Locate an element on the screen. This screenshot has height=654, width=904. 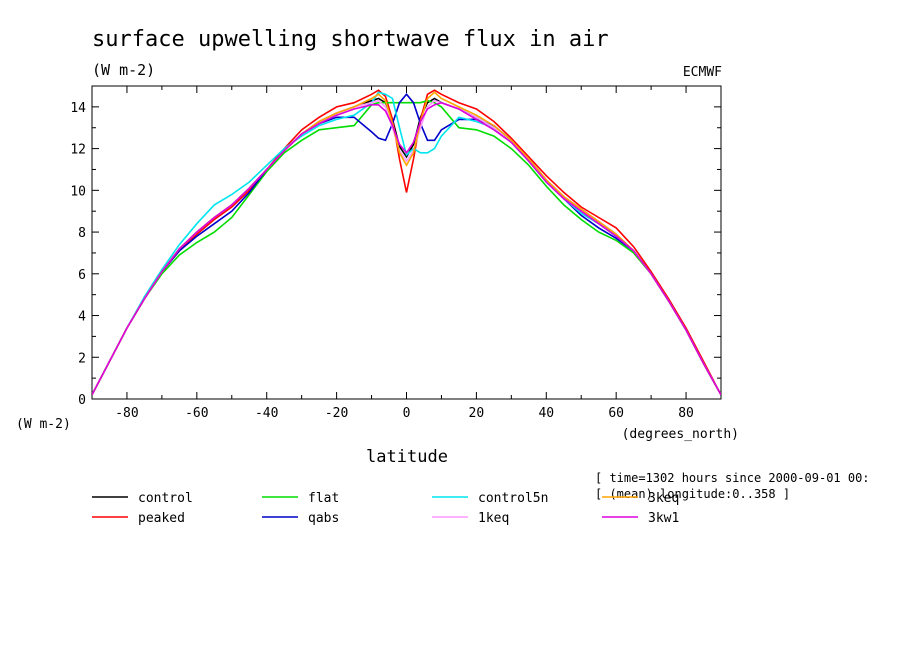
legend-label-control: control is located at coordinates (165, 498).